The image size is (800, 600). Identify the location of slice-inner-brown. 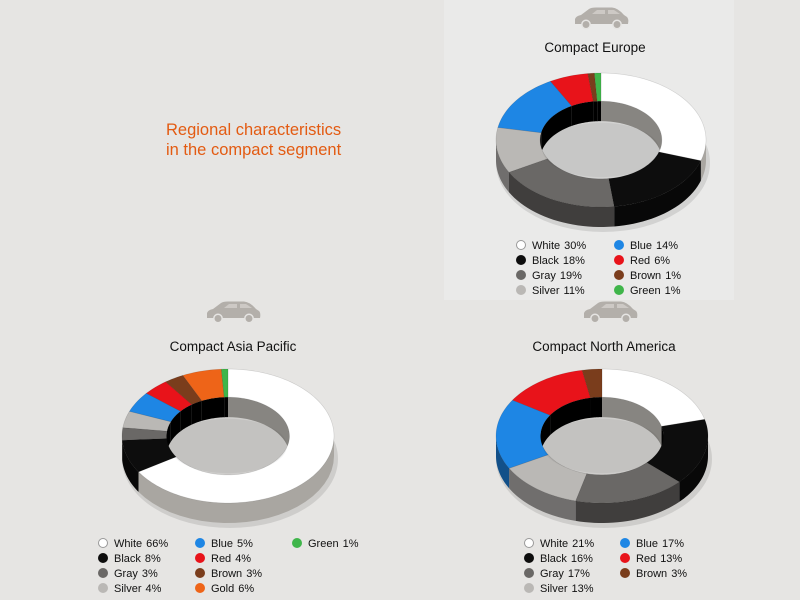
(596, 407).